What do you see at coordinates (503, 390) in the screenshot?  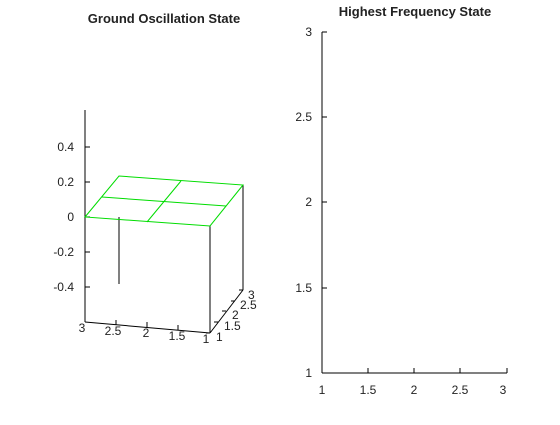 I see `right-x-tick-label: 3` at bounding box center [503, 390].